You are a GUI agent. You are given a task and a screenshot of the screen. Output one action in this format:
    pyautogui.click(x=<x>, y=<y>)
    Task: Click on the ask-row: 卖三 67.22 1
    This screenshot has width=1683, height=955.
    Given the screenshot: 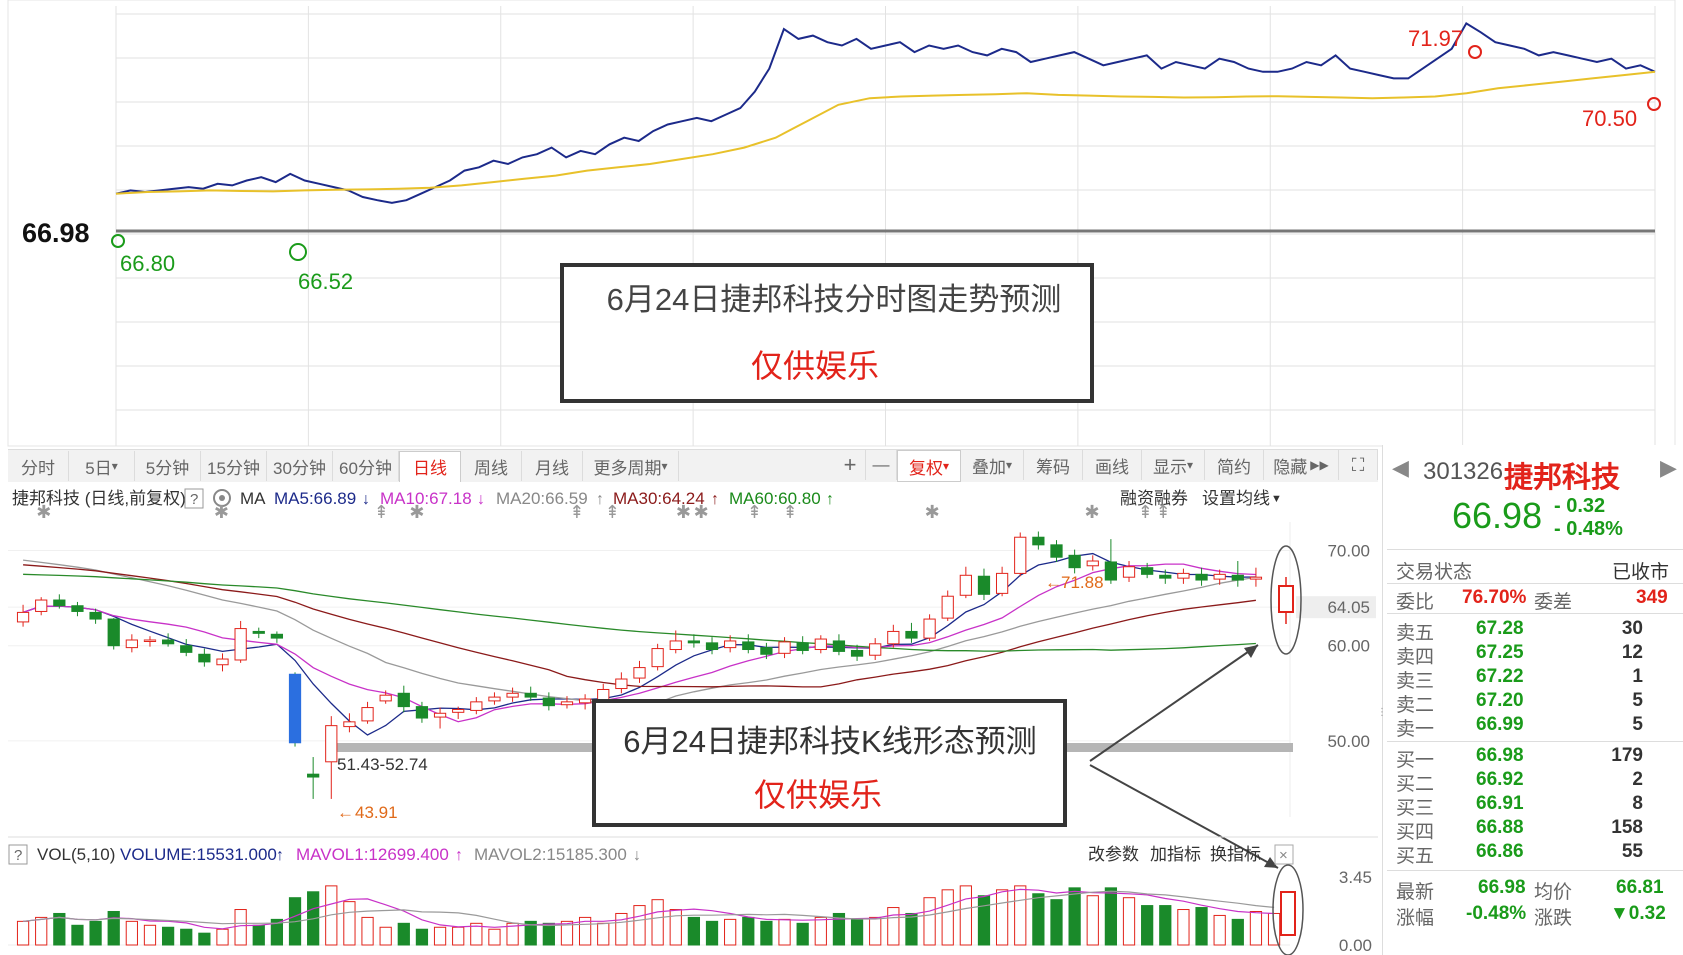 What is the action you would take?
    pyautogui.click(x=1532, y=679)
    